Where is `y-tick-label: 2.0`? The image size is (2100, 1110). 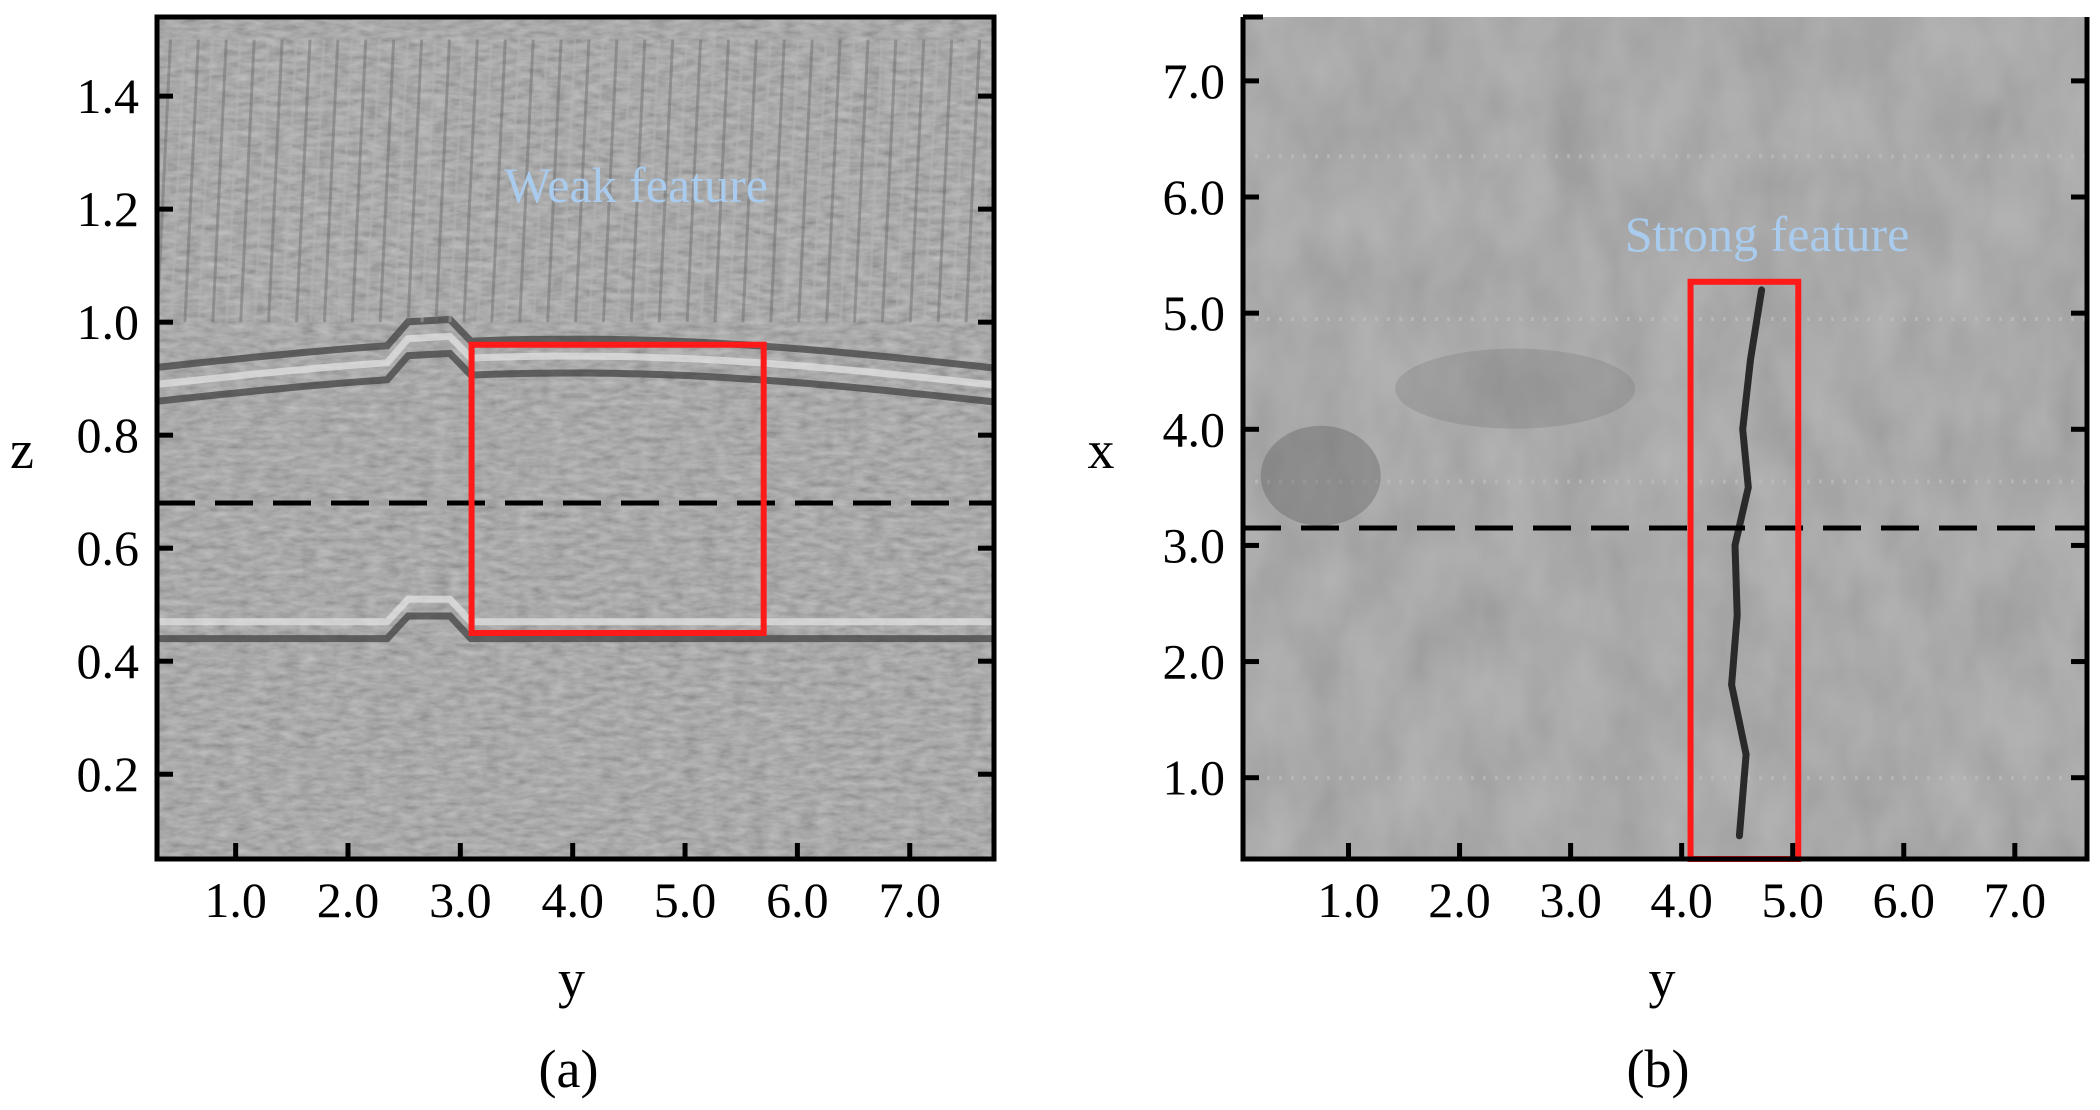 y-tick-label: 2.0 is located at coordinates (1194, 662).